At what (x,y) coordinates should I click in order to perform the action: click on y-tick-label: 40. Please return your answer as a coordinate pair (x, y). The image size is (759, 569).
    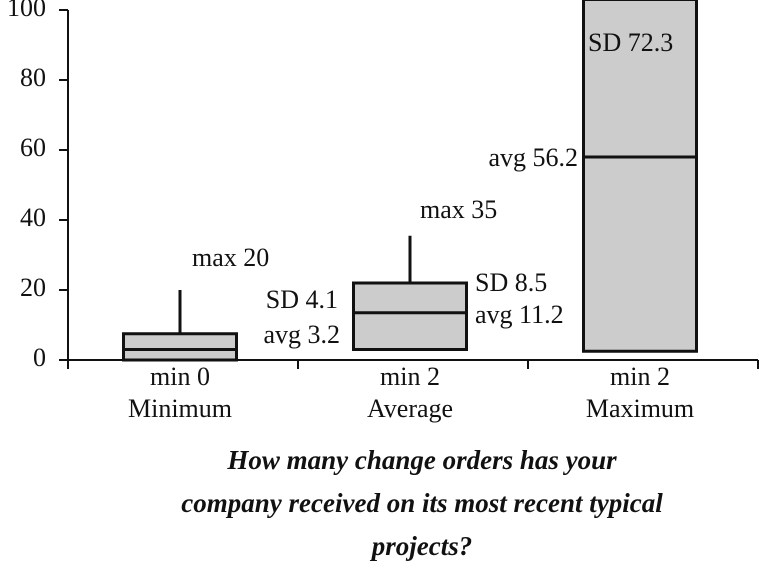
    Looking at the image, I should click on (33, 217).